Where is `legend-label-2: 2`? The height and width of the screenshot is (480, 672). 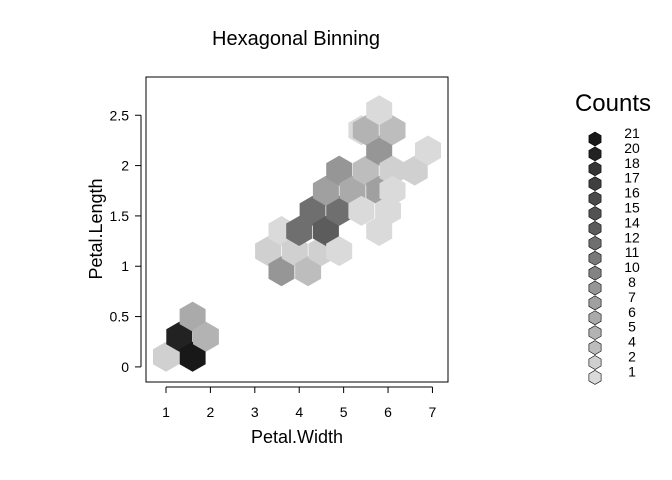
legend-label-2: 2 is located at coordinates (632, 357).